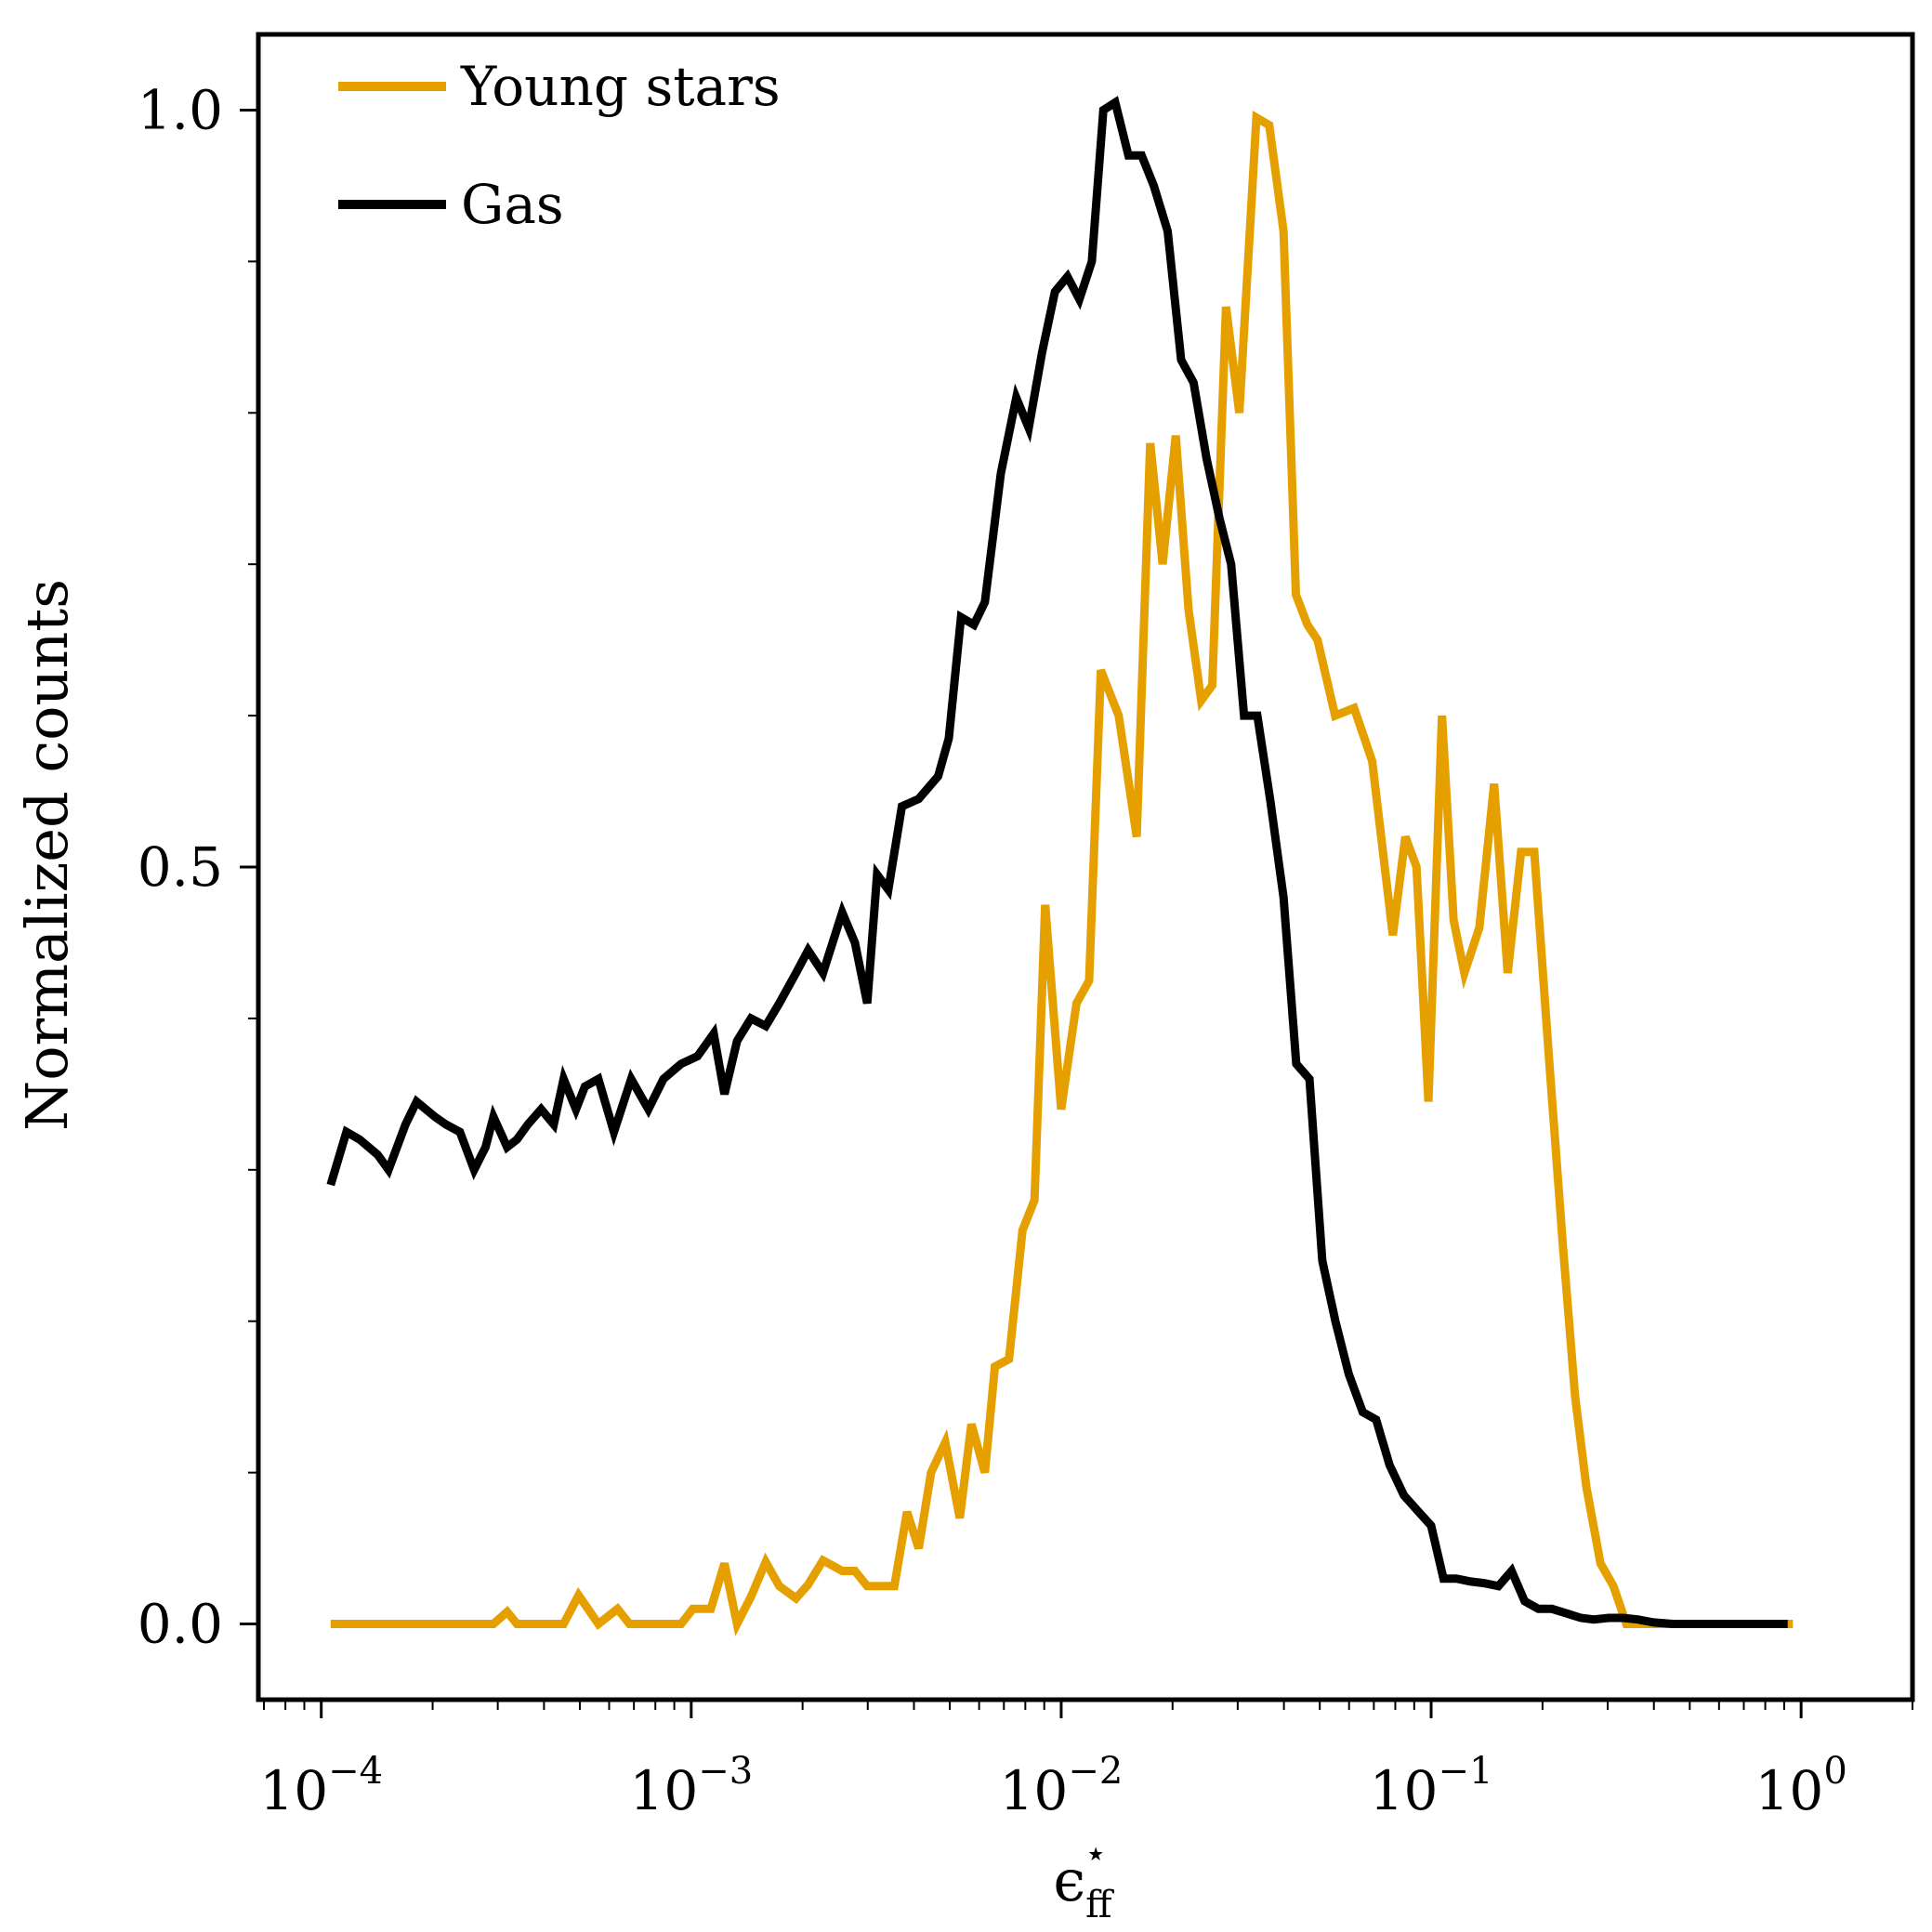  Describe the element at coordinates (725, 1771) in the screenshot. I see `x-tick-label-exp: −3` at that location.